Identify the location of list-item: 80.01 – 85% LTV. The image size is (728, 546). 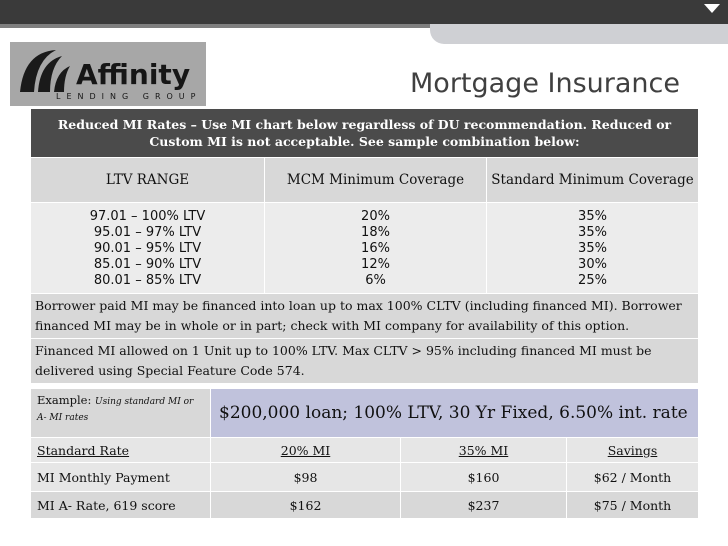
(147, 280).